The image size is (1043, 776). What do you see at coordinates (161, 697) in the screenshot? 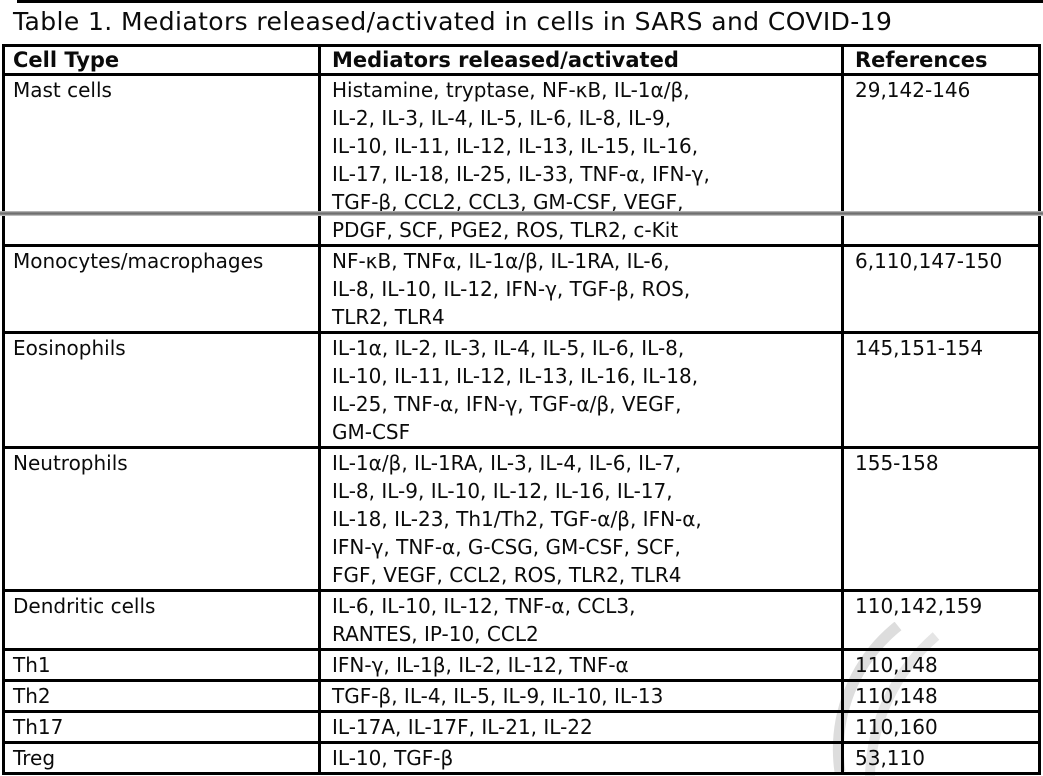
I see `cell-type-cell: Th2` at bounding box center [161, 697].